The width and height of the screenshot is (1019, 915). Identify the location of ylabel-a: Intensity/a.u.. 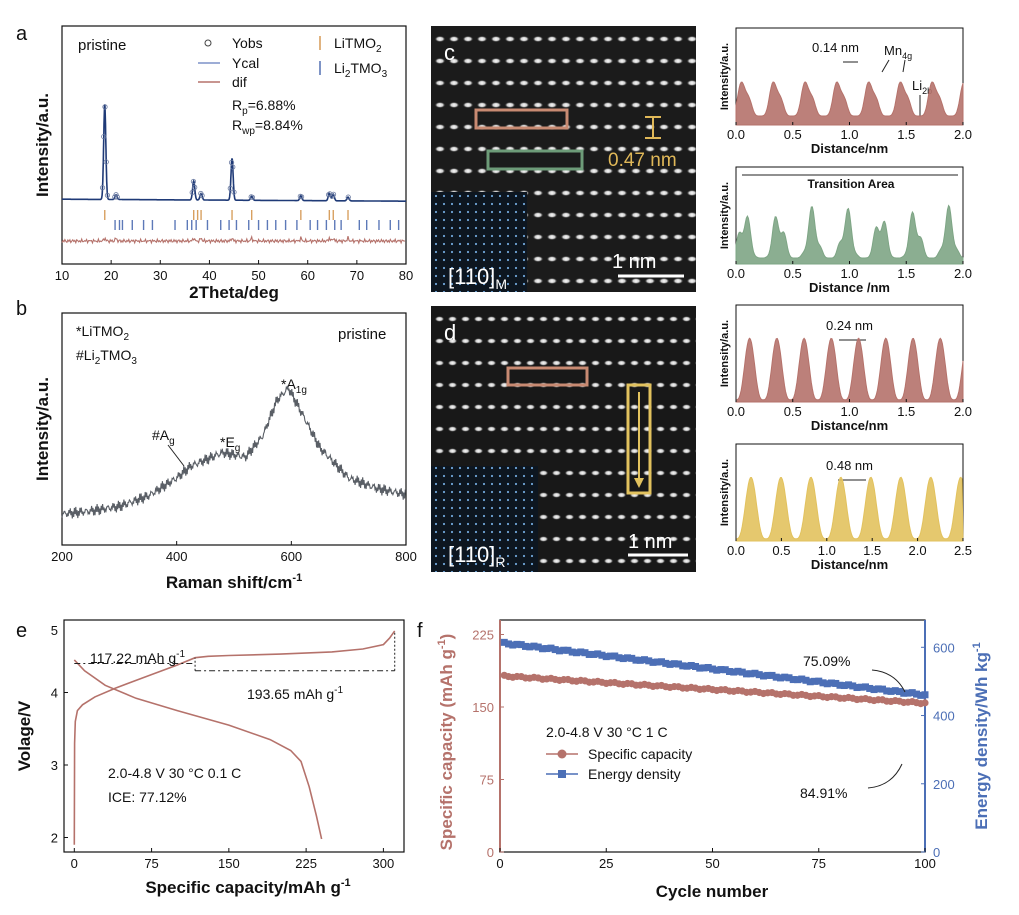
(42, 145).